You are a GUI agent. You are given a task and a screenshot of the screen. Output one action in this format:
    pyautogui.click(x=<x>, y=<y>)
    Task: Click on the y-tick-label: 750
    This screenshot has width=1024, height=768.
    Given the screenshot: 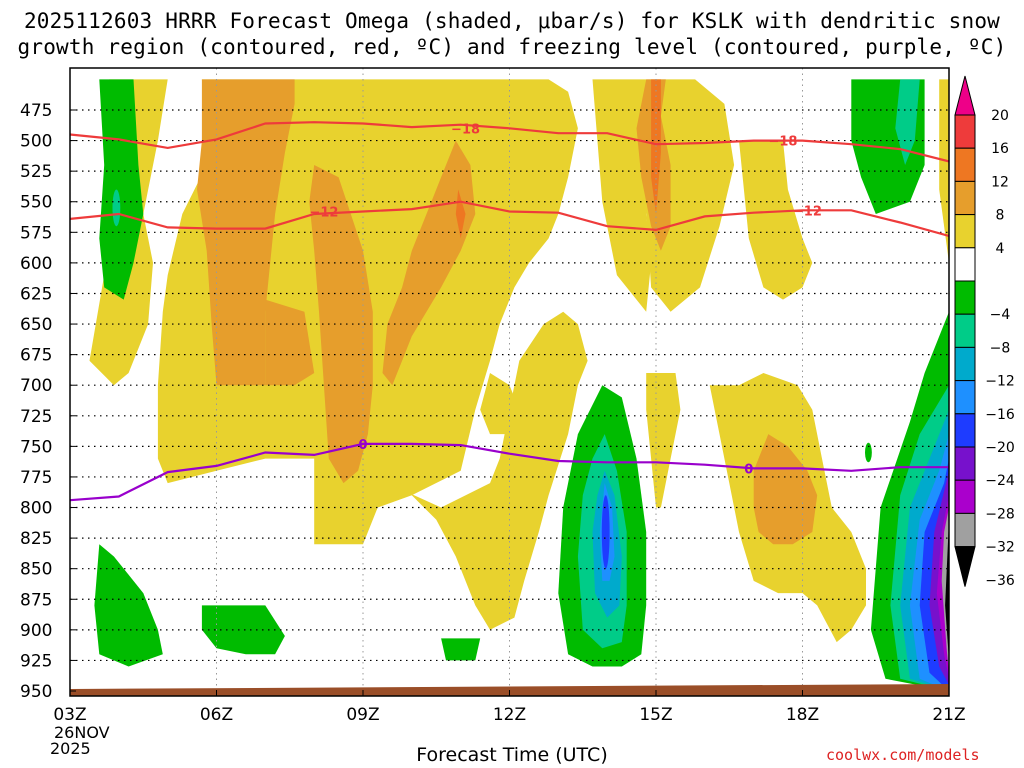 What is the action you would take?
    pyautogui.click(x=36, y=447)
    